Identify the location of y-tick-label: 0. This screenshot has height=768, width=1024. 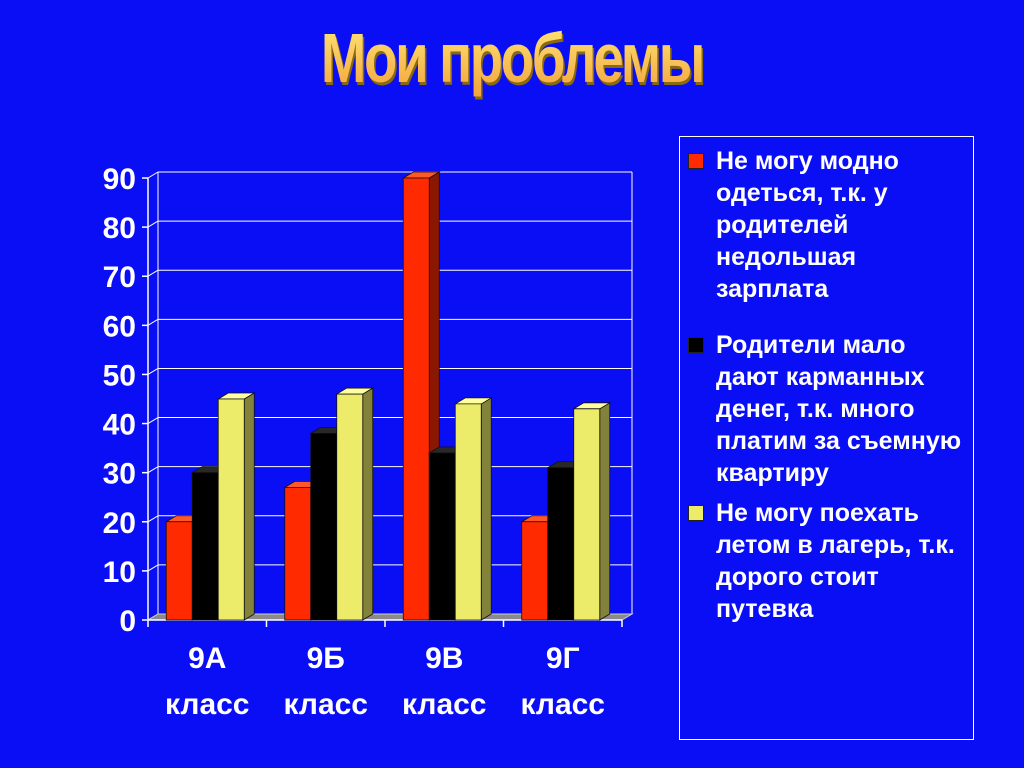
(127, 621).